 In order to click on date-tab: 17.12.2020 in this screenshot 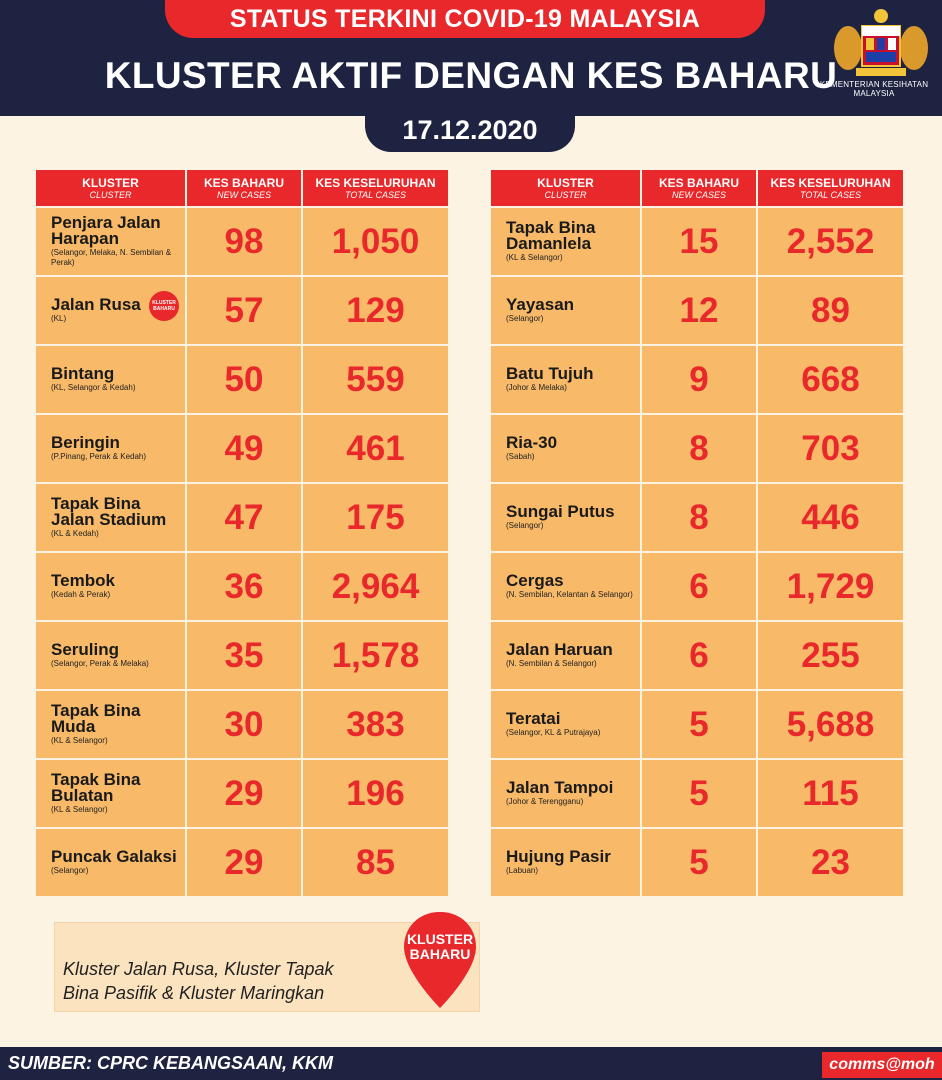, I will do `click(470, 130)`.